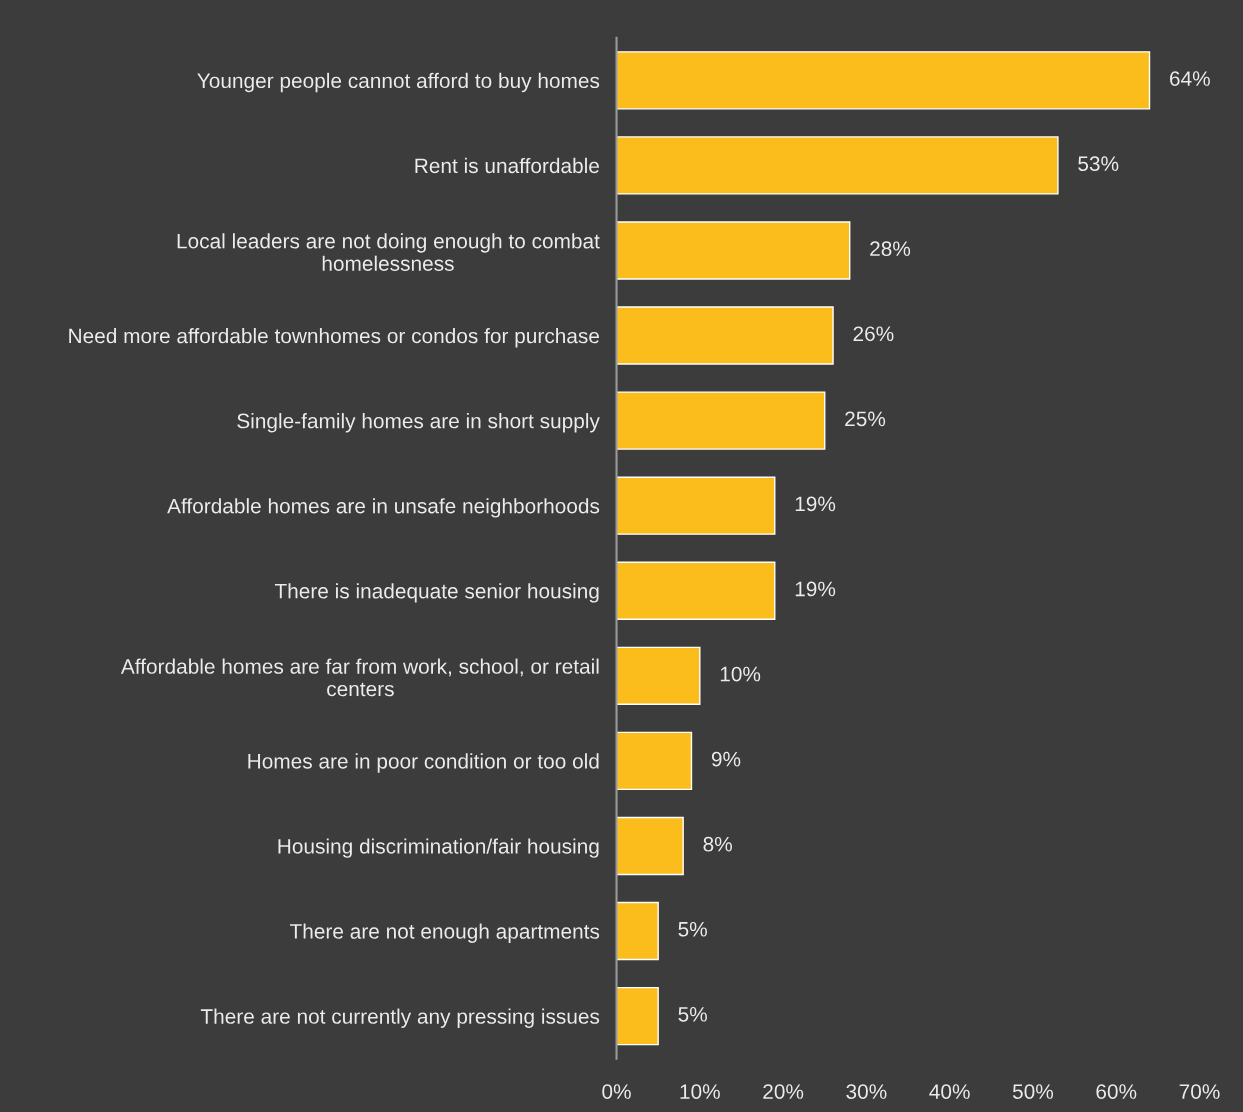 The height and width of the screenshot is (1112, 1243). Describe the element at coordinates (1116, 1091) in the screenshot. I see `x-tick-label: 60%` at that location.